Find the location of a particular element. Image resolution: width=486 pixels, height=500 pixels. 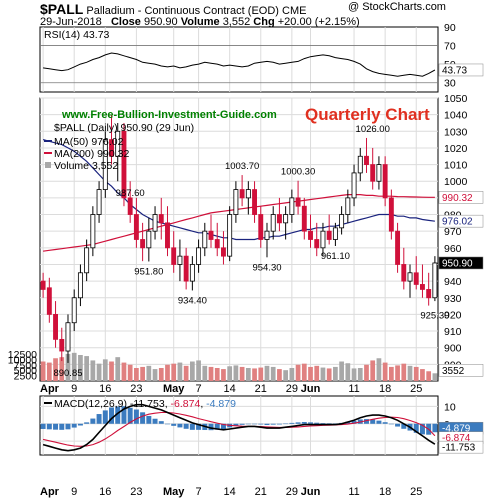

ma50-tag-bg is located at coordinates (461, 221).